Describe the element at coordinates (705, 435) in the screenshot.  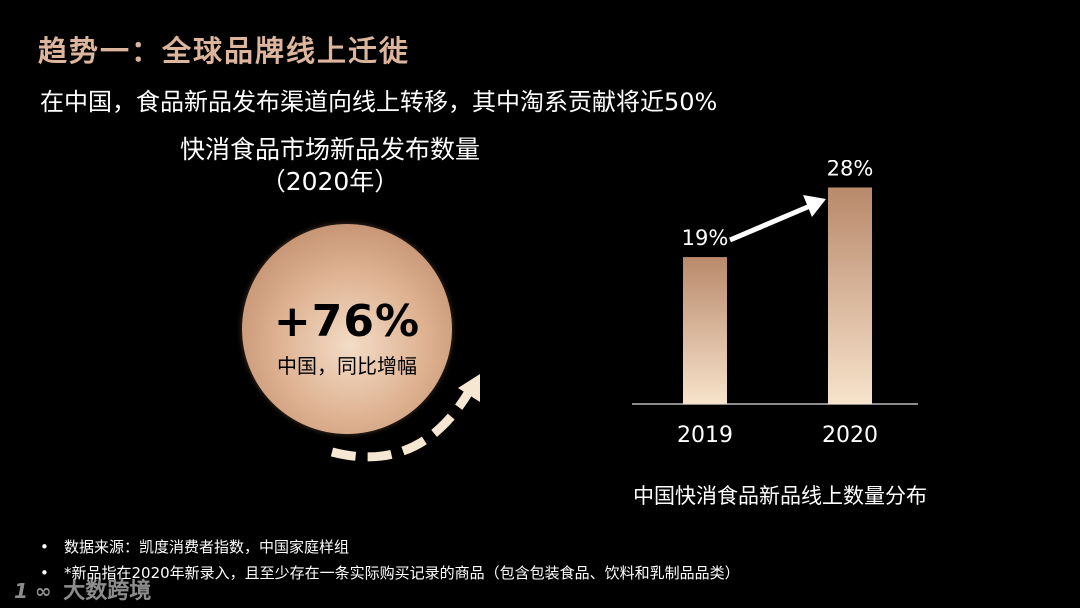
I see `tick-label-2019: 2019` at that location.